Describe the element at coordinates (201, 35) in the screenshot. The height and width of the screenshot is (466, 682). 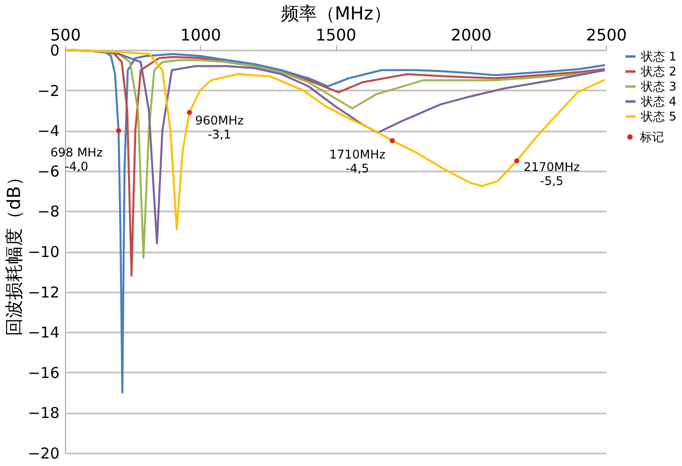
I see `x-tick-label: 1000` at that location.